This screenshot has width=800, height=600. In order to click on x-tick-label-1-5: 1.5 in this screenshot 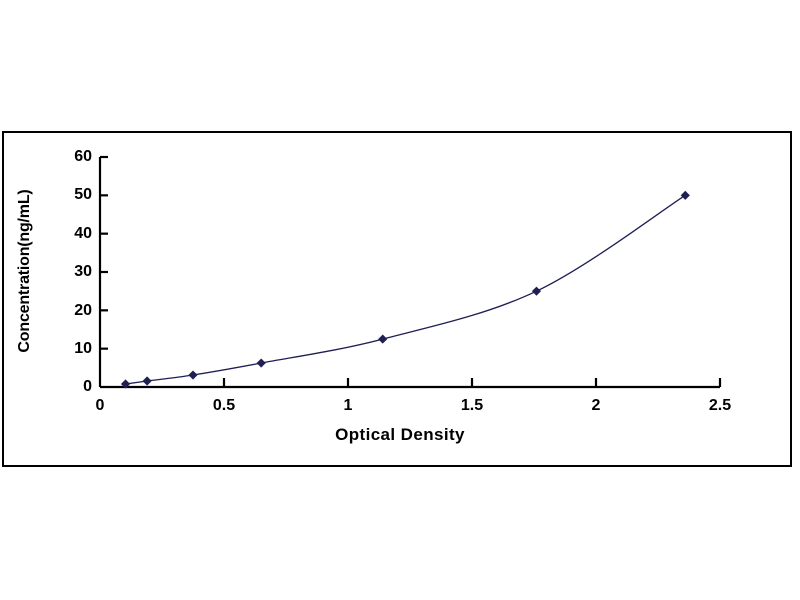, I will do `click(472, 405)`.